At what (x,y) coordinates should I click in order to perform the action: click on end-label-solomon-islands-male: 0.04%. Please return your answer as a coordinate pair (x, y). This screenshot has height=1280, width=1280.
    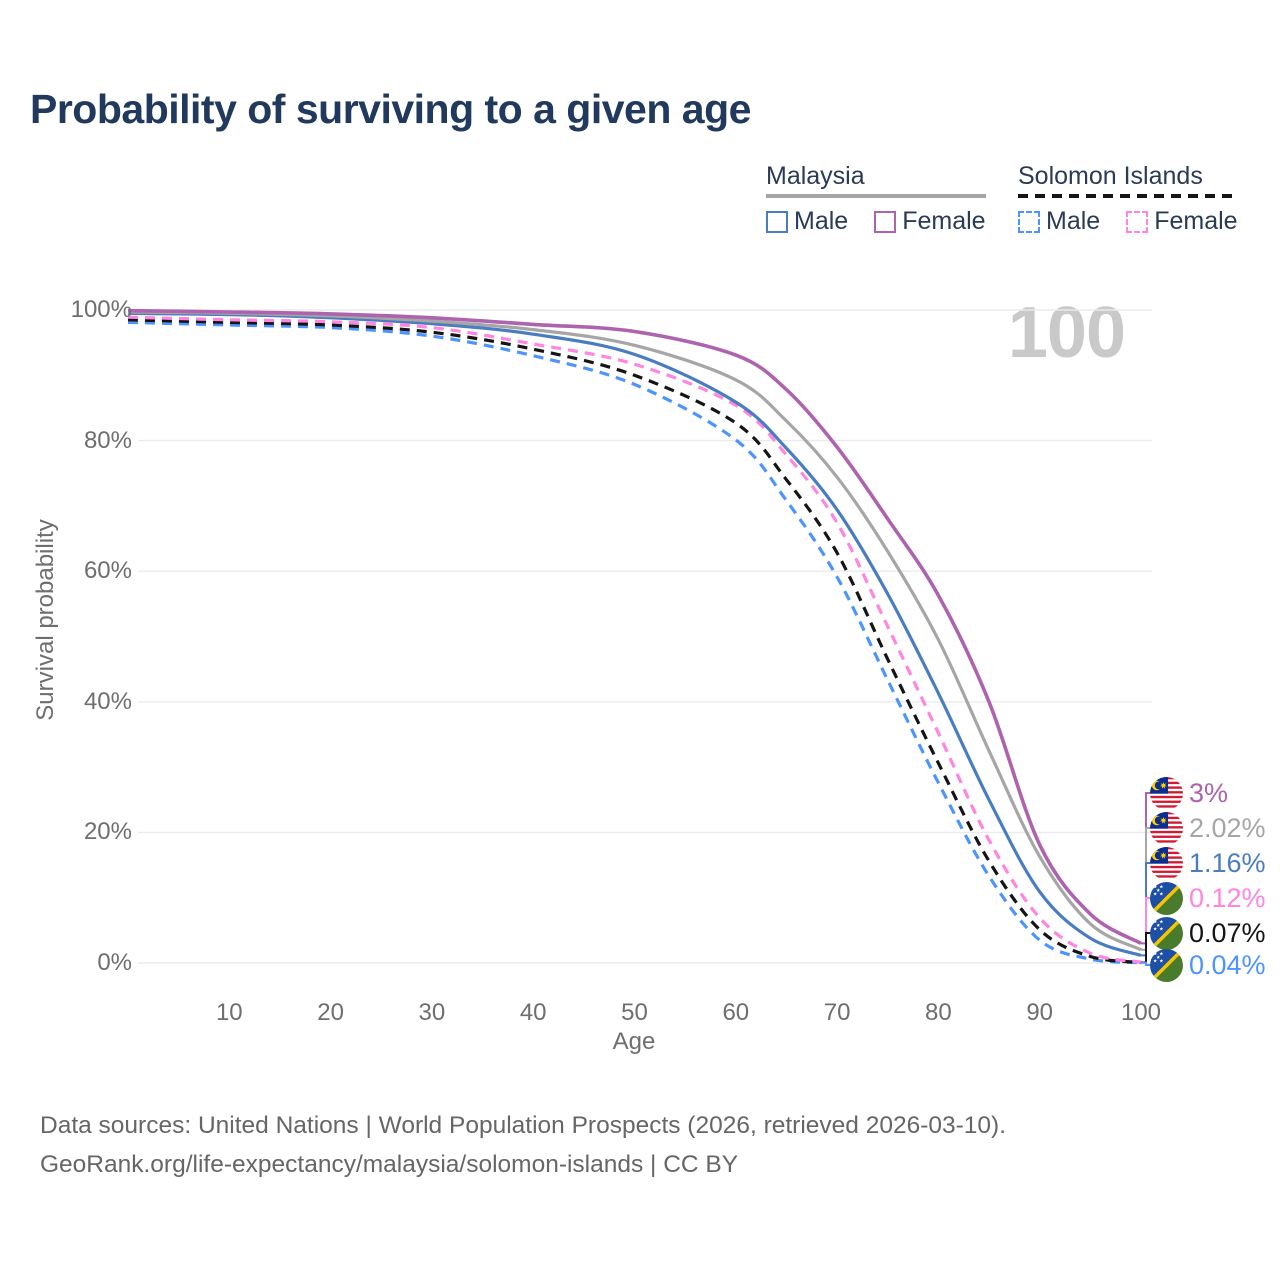
    Looking at the image, I should click on (1208, 965).